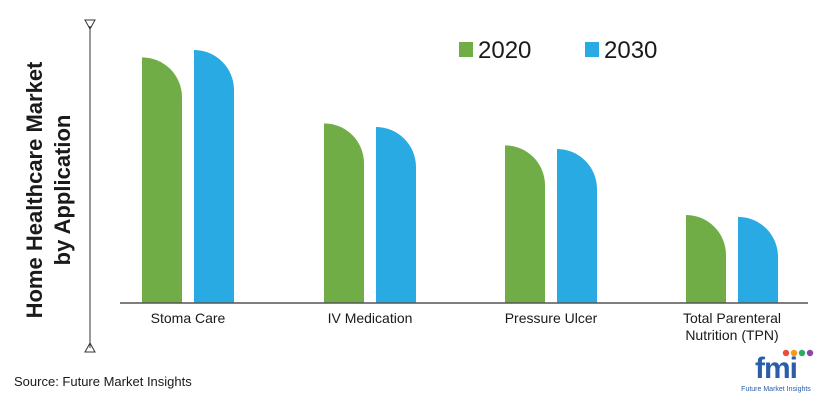  Describe the element at coordinates (90, 186) in the screenshot. I see `y-axis` at that location.